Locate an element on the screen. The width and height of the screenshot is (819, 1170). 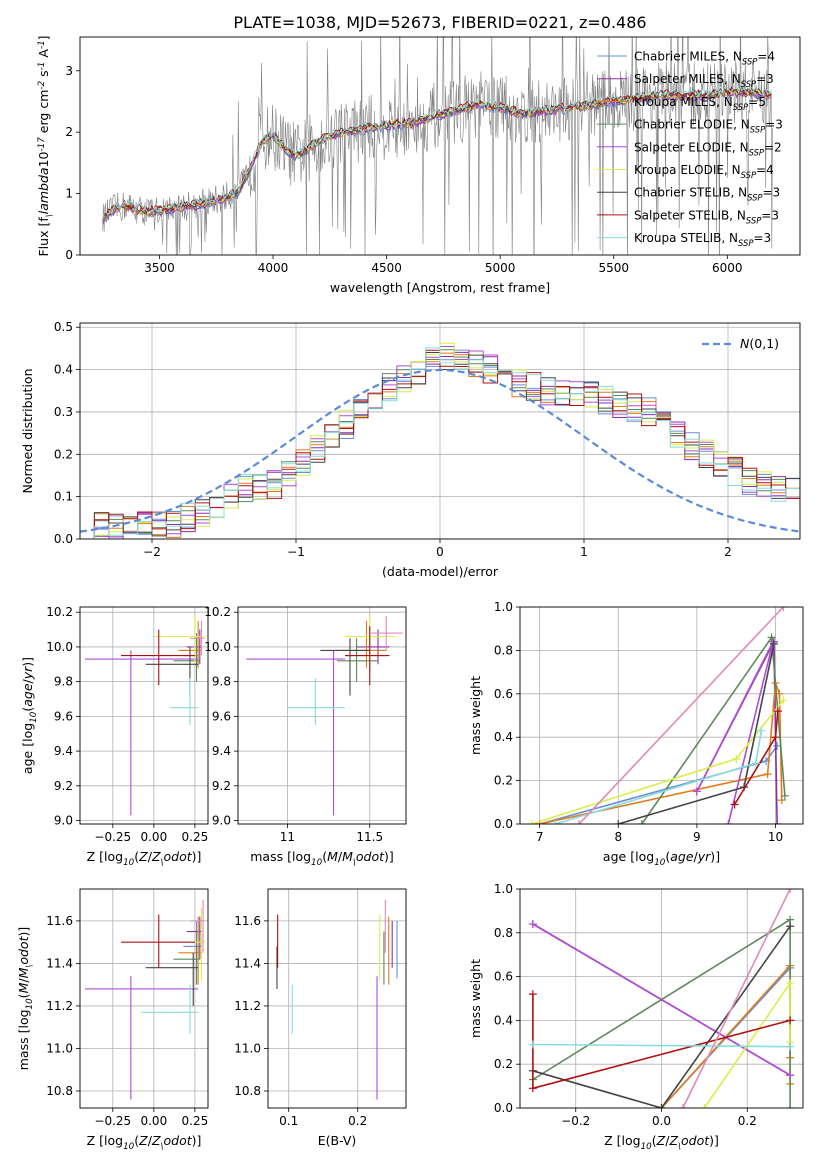
legend-label-kroupa-elodie: Kroupa ELODIE, NSSP=4 is located at coordinates (704, 171).